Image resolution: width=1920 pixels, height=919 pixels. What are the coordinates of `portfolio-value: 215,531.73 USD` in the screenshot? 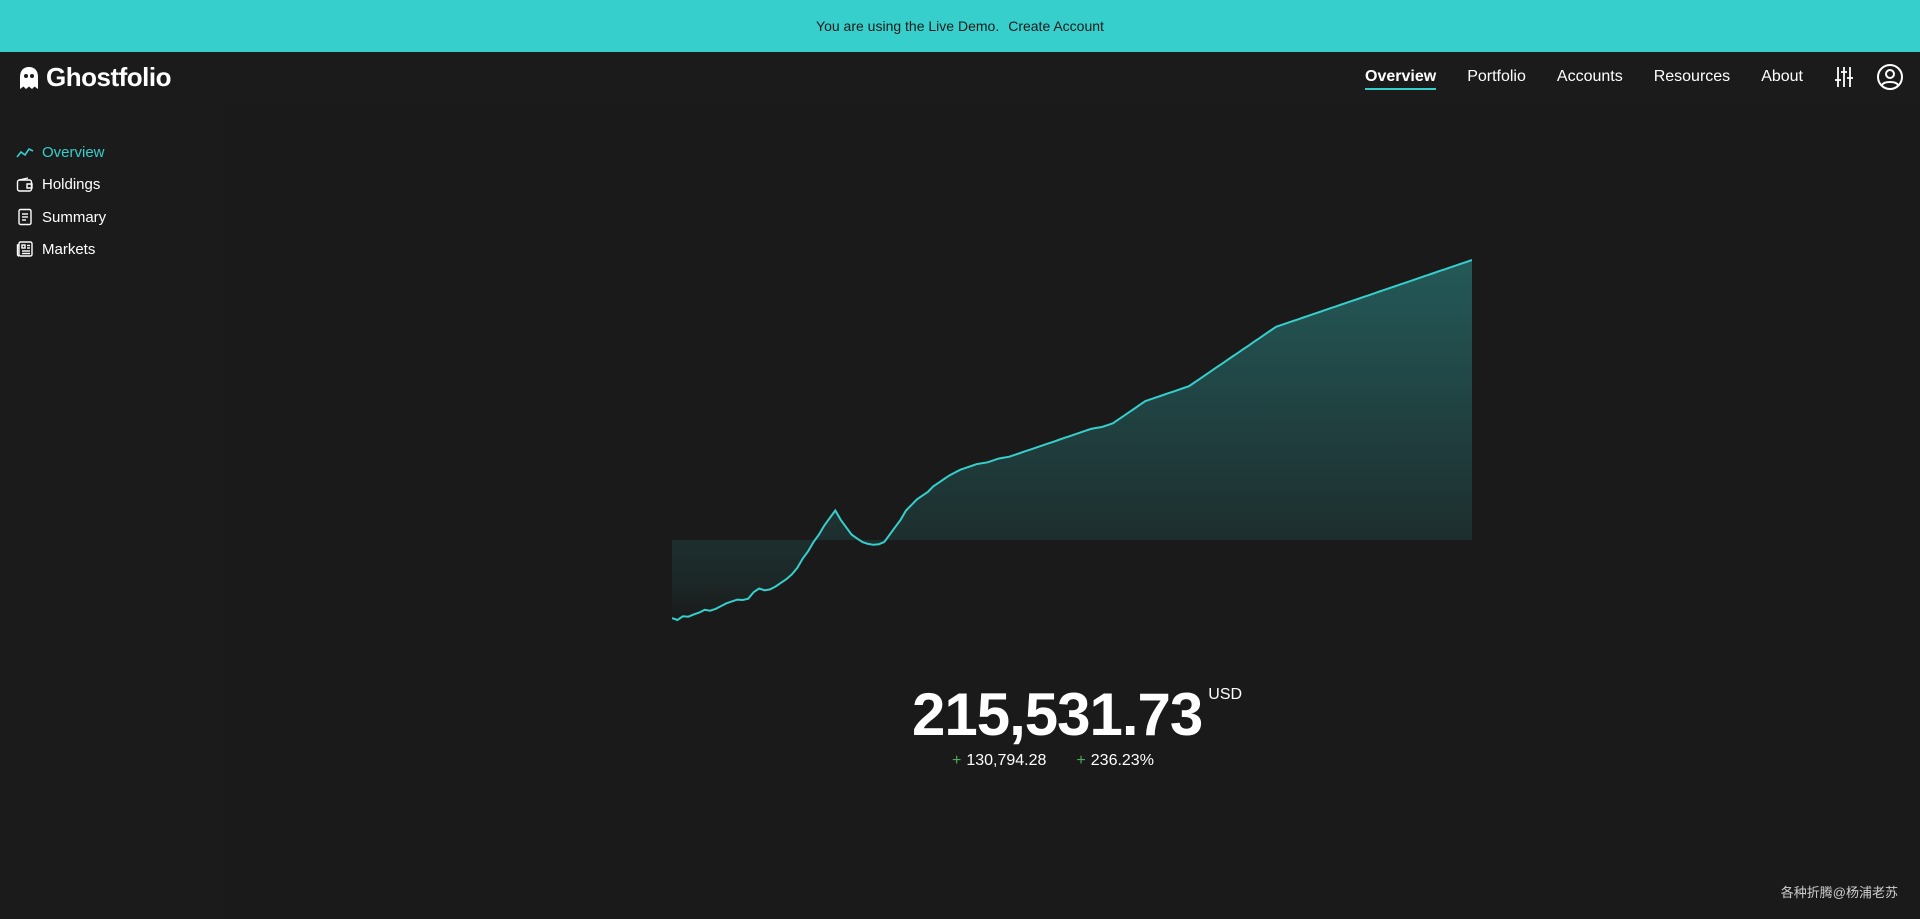 It's located at (1077, 715).